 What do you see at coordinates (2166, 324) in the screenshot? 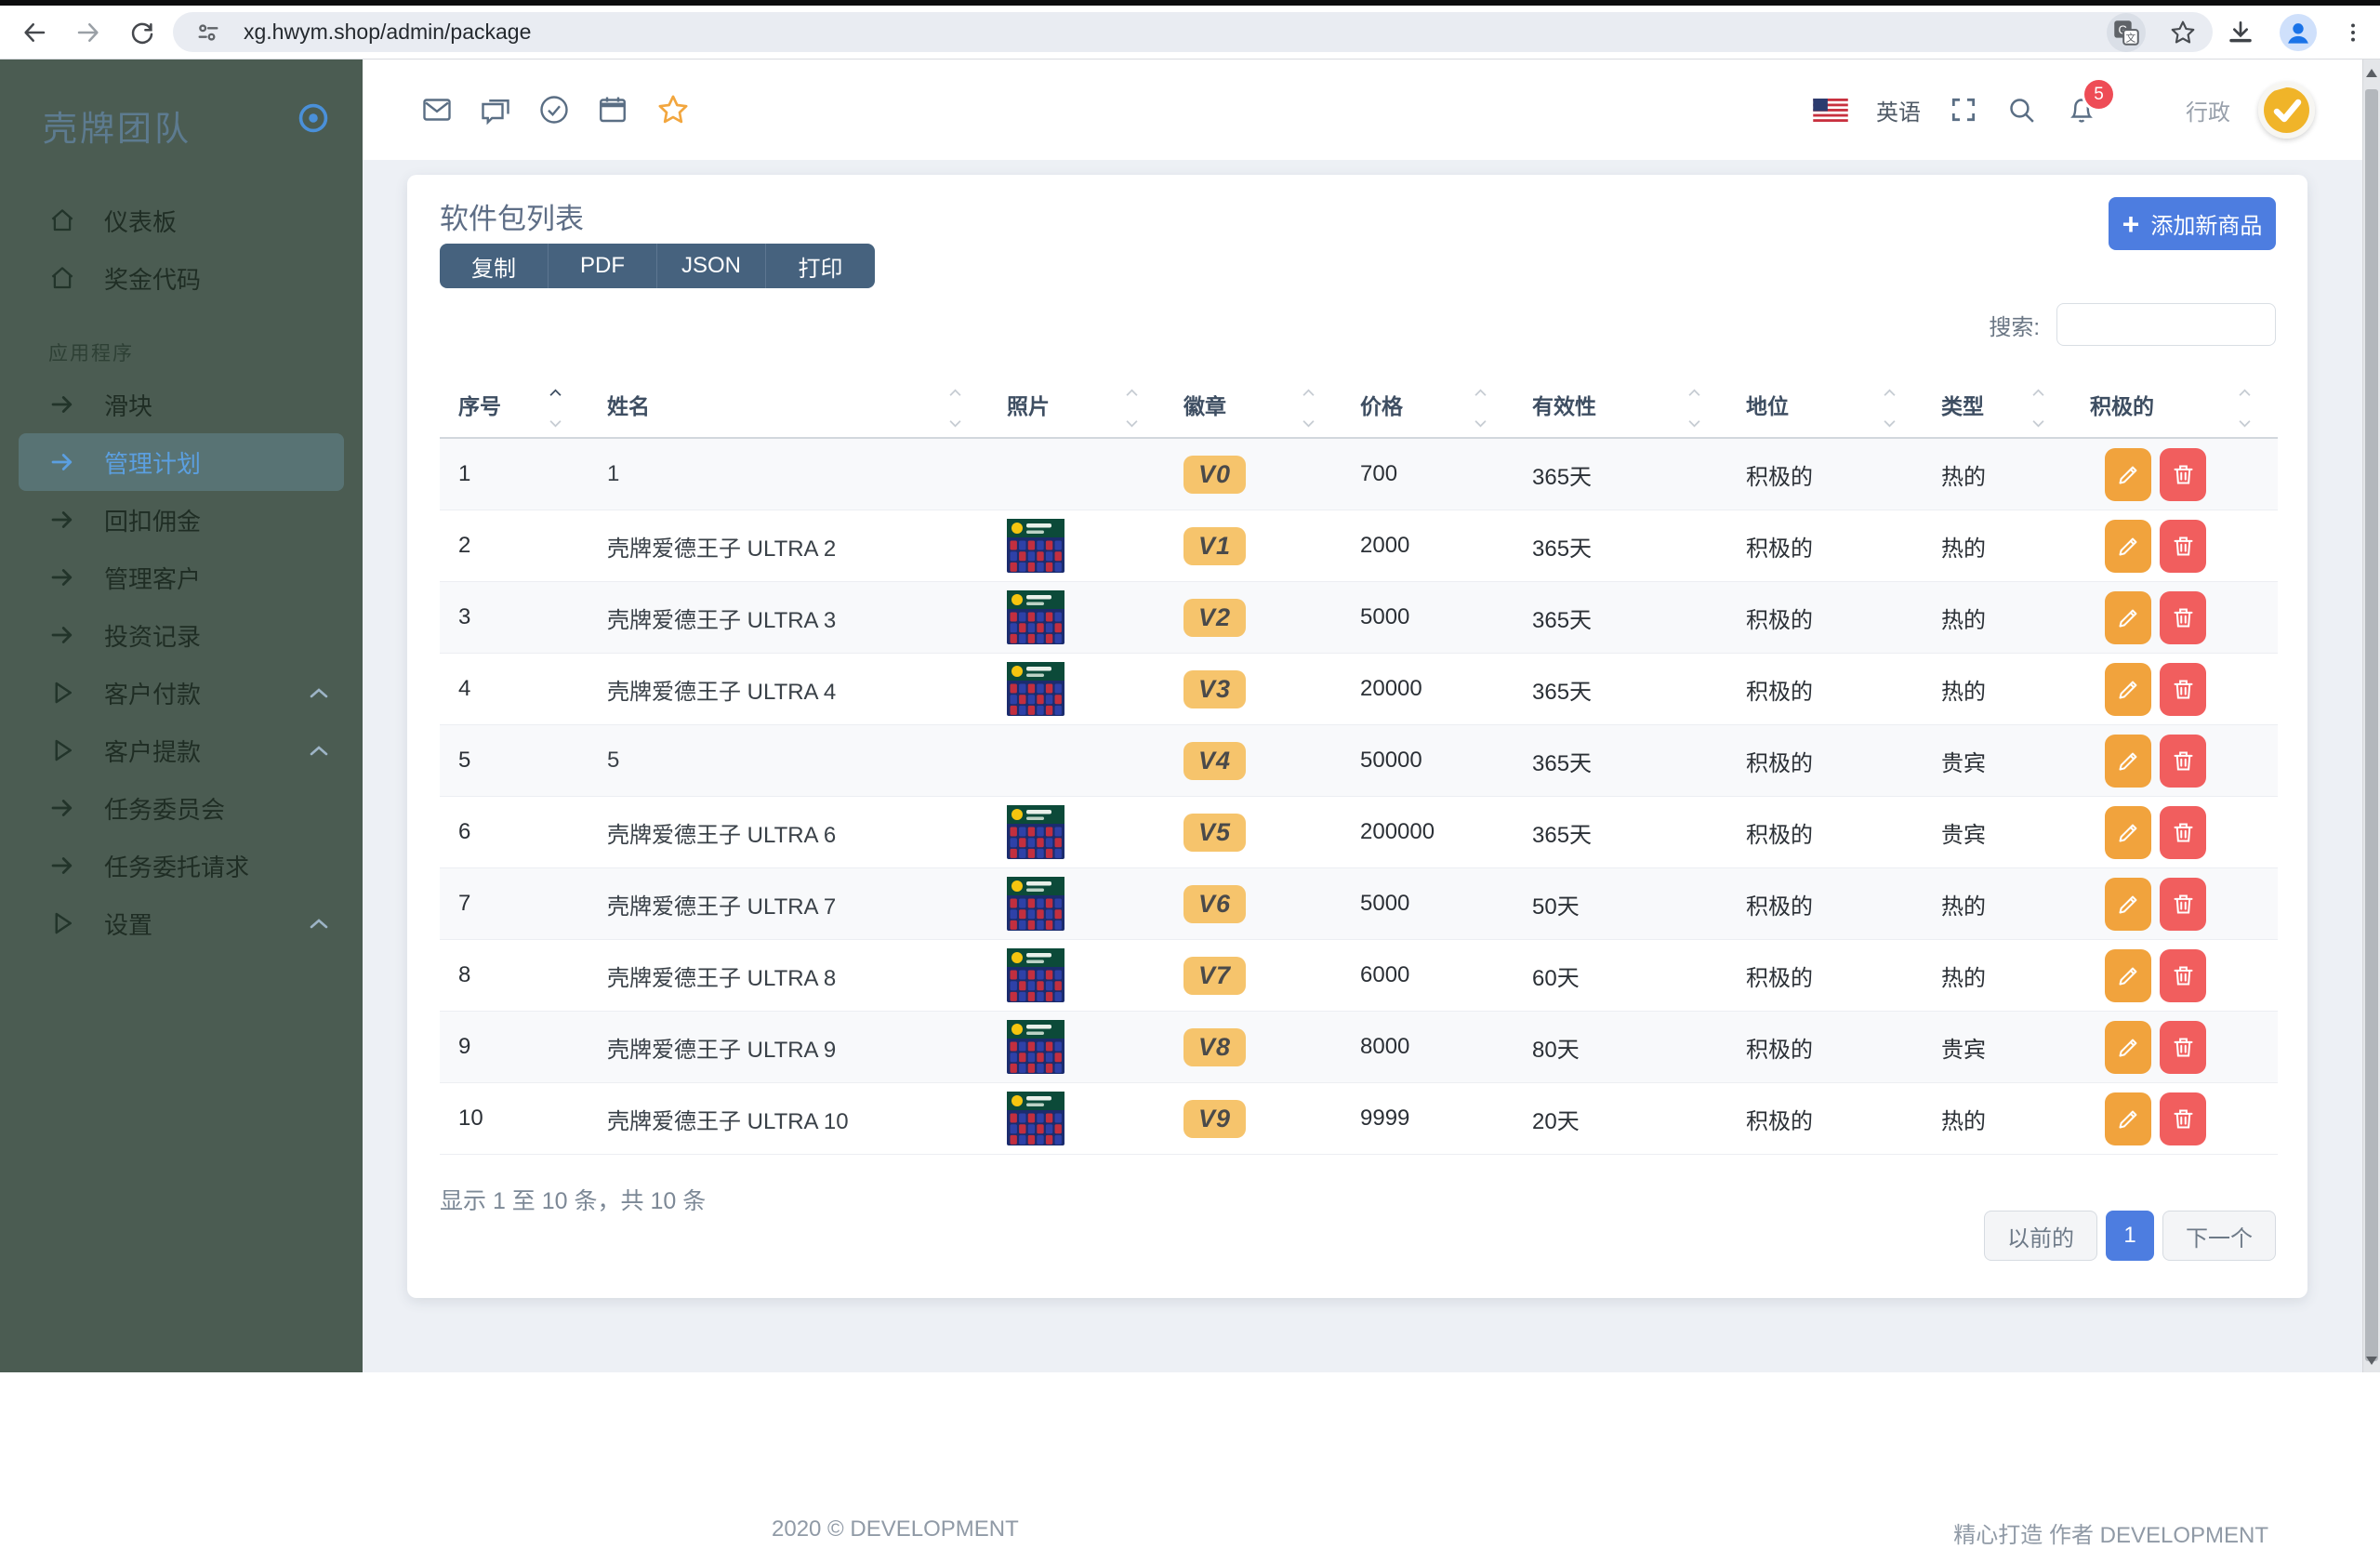
I see `search-input` at bounding box center [2166, 324].